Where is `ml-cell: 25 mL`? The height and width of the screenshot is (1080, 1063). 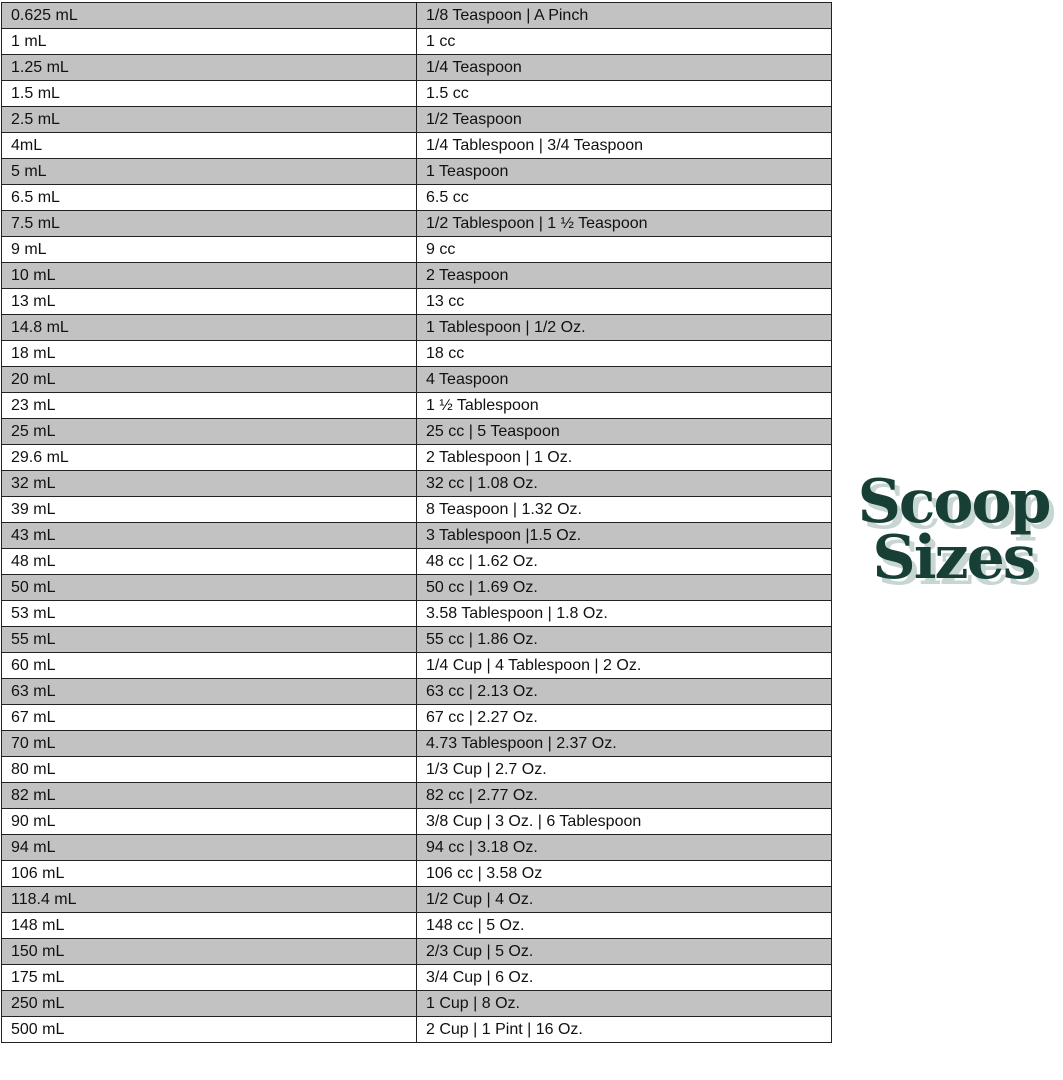
ml-cell: 25 mL is located at coordinates (209, 431).